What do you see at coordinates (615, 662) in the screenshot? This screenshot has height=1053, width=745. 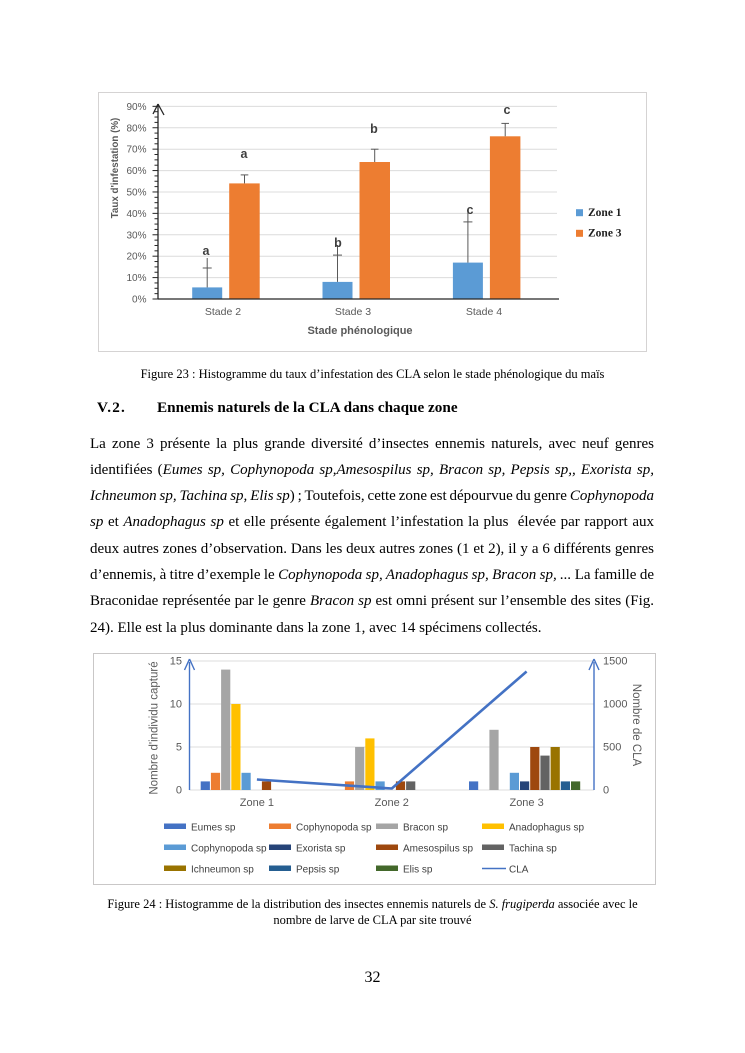 I see `svg-text: 1500` at bounding box center [615, 662].